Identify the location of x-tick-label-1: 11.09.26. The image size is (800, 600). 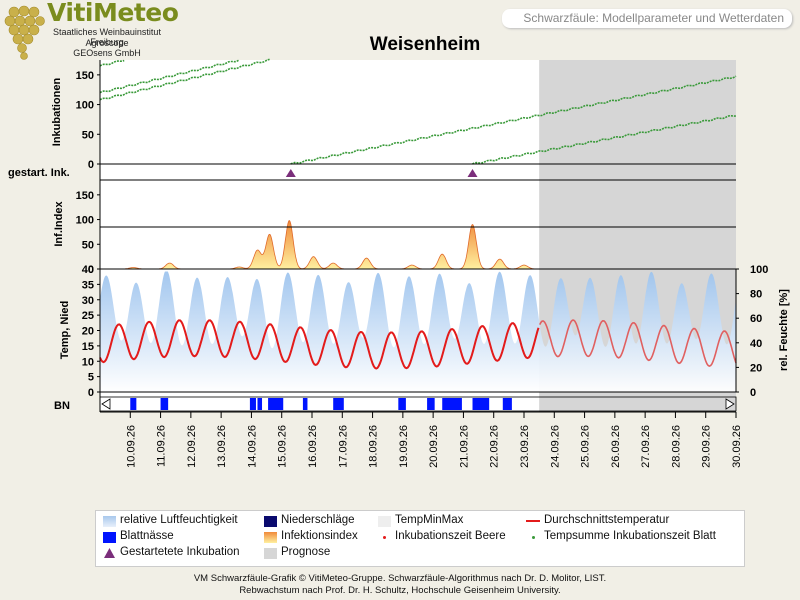
(162, 446).